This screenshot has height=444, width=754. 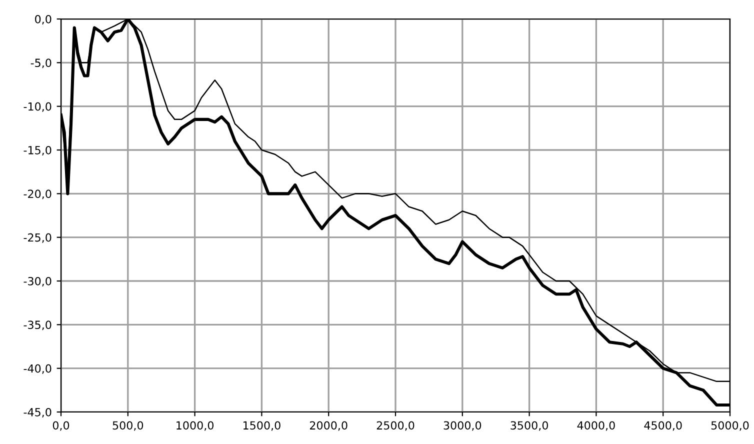 What do you see at coordinates (38, 107) in the screenshot?
I see `y-tick-label: -10,0` at bounding box center [38, 107].